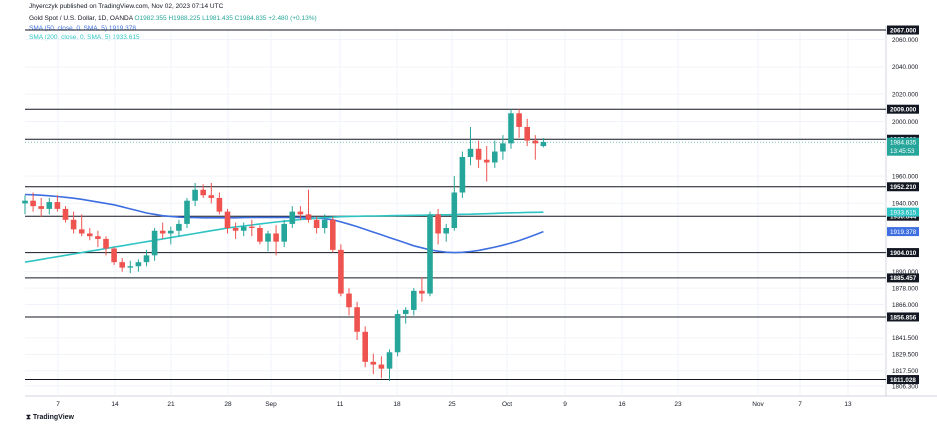 The height and width of the screenshot is (429, 937). I want to click on symbol-title: Gold Spot / U.S. Dollar, 1D, OANDA, so click(81, 18).